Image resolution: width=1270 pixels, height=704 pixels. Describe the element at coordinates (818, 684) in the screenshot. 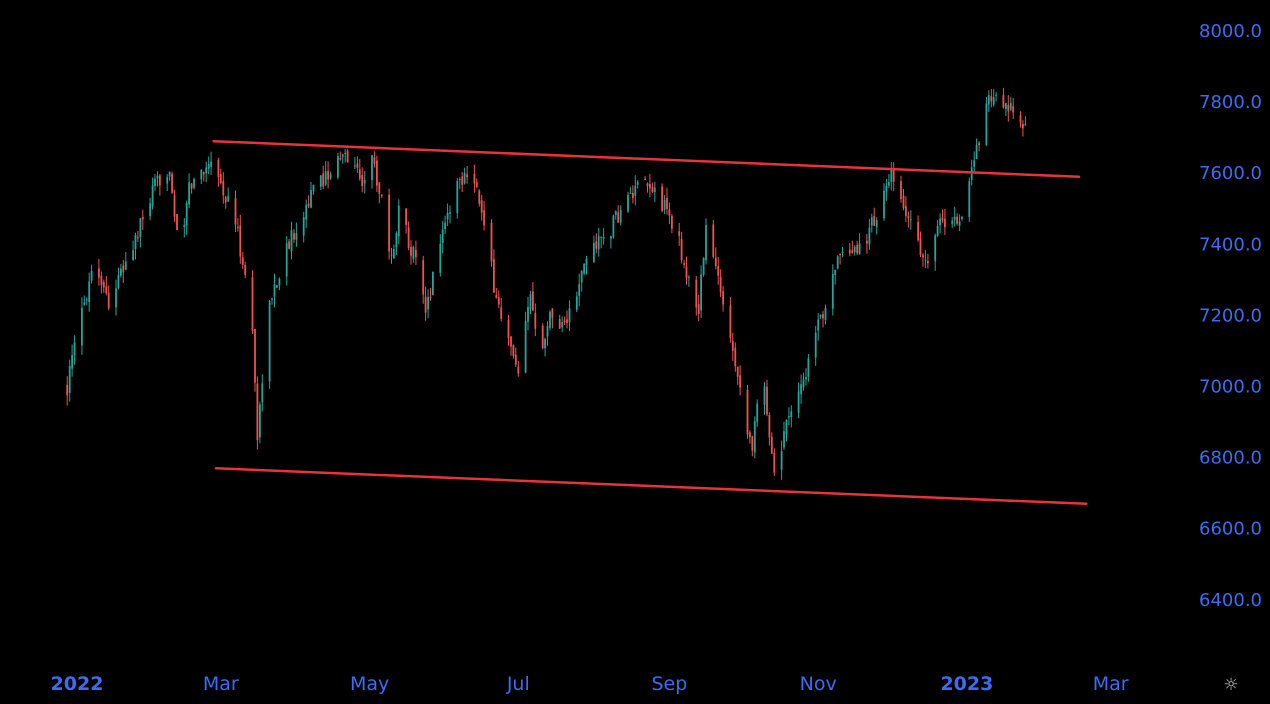

I see `time-tick-label: Nov` at that location.